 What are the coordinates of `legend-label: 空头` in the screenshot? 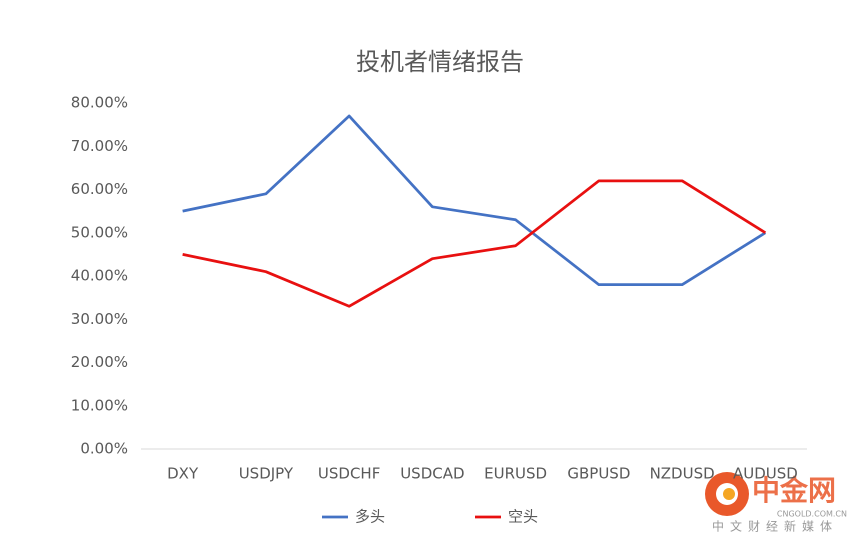 It's located at (523, 517).